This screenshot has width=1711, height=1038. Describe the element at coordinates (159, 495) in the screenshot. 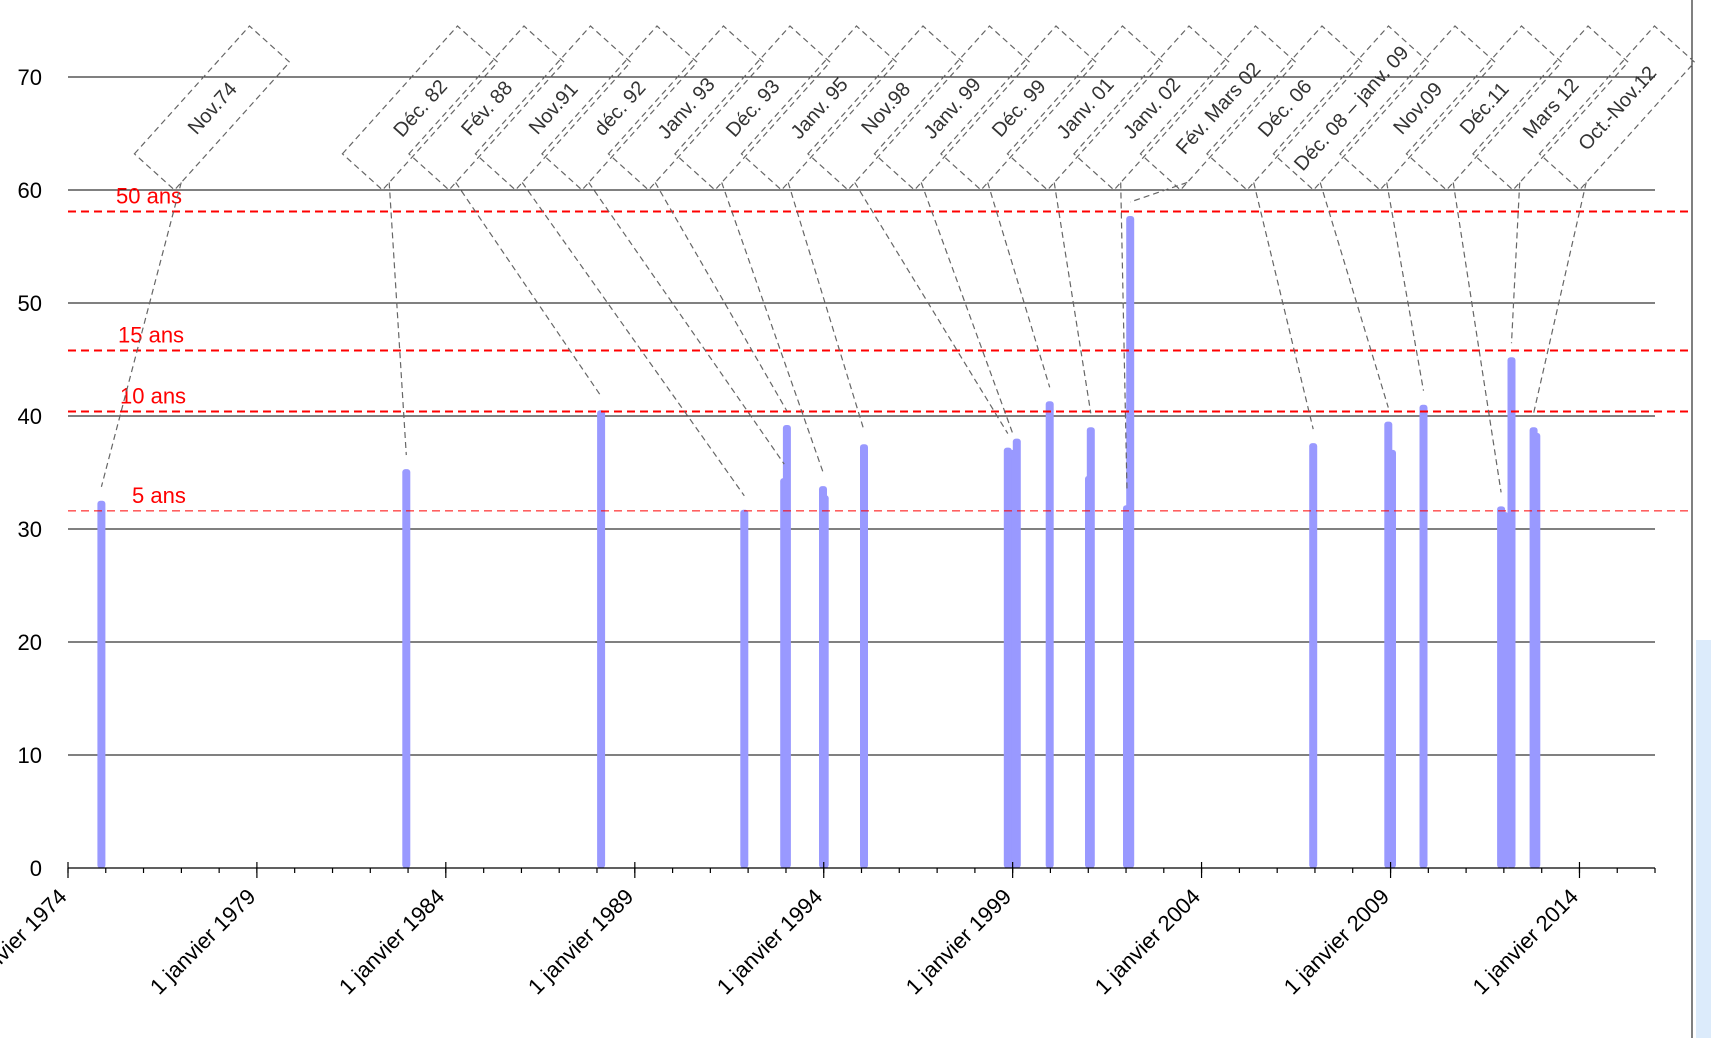

I see `reference-label-3: 5 ans` at that location.